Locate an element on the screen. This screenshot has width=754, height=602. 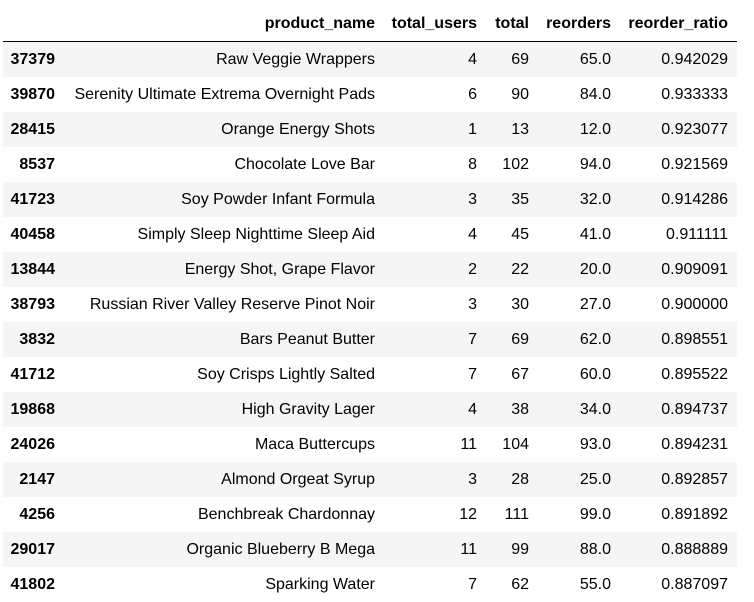
row-index: 13844 is located at coordinates (33, 269).